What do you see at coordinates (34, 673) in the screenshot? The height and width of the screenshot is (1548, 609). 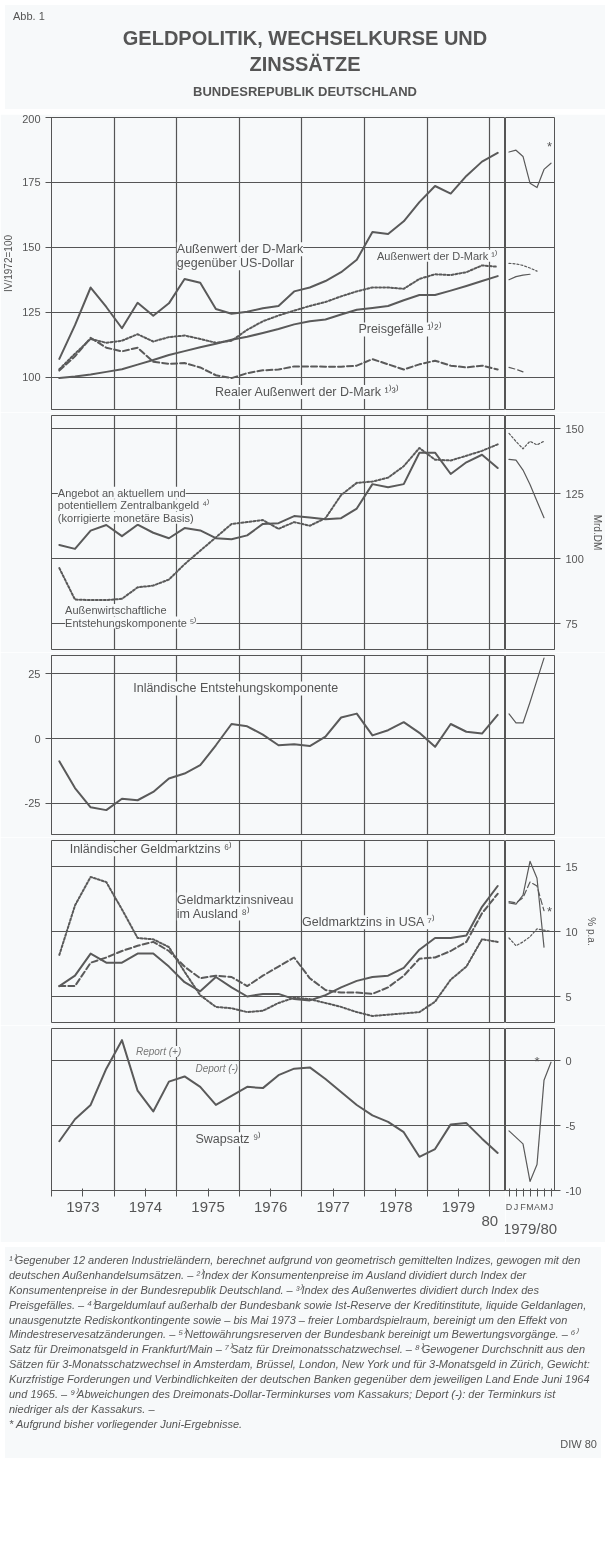 I see `y-tick-label: 25` at bounding box center [34, 673].